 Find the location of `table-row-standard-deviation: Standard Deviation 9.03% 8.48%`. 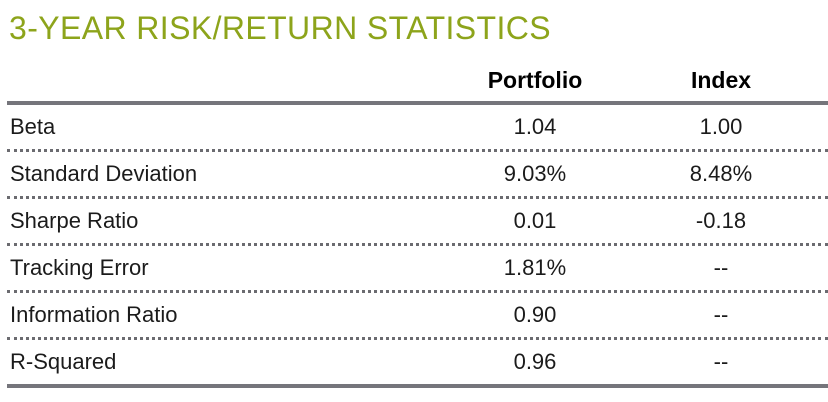

table-row-standard-deviation: Standard Deviation 9.03% 8.48% is located at coordinates (417, 172).